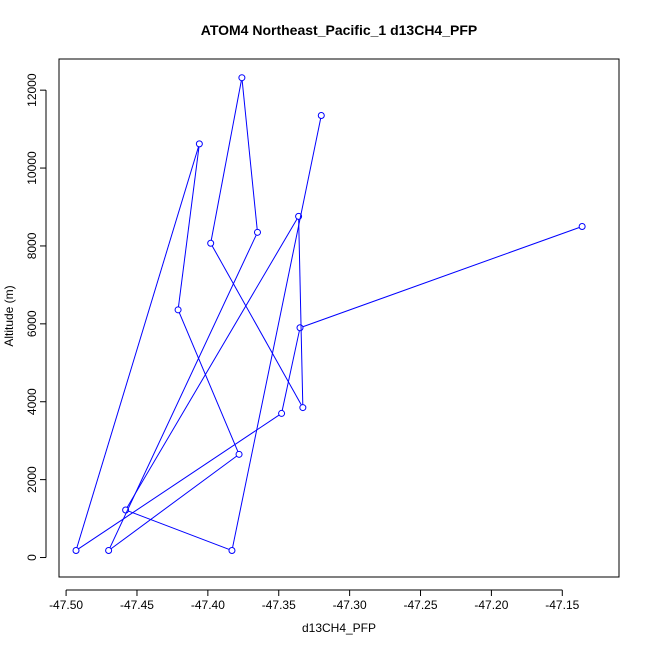  I want to click on x-tick-label: -47.15, so click(562, 605).